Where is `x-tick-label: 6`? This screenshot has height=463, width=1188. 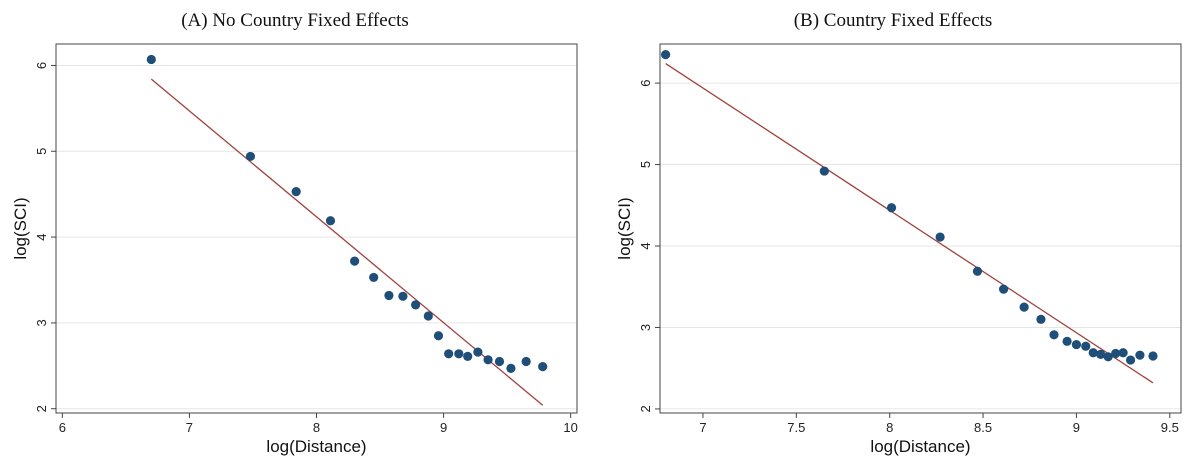
x-tick-label: 6 is located at coordinates (62, 427).